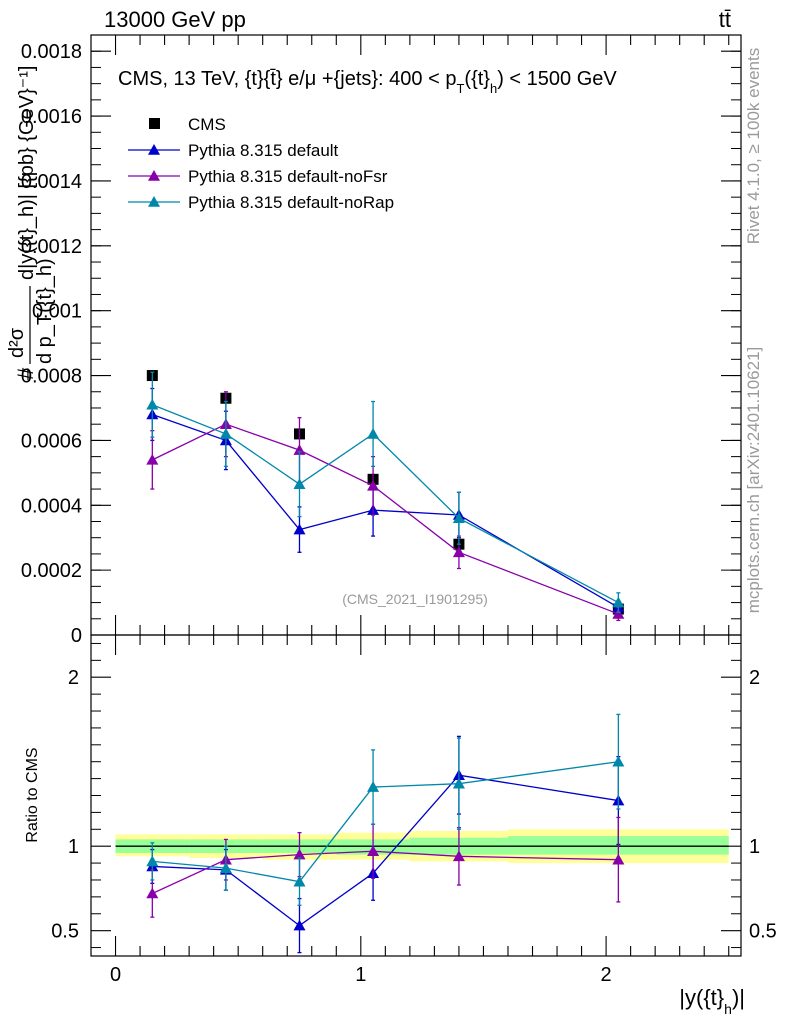 This screenshot has height=1024, width=786. Describe the element at coordinates (606, 975) in the screenshot. I see `x-tick-label: 2` at that location.